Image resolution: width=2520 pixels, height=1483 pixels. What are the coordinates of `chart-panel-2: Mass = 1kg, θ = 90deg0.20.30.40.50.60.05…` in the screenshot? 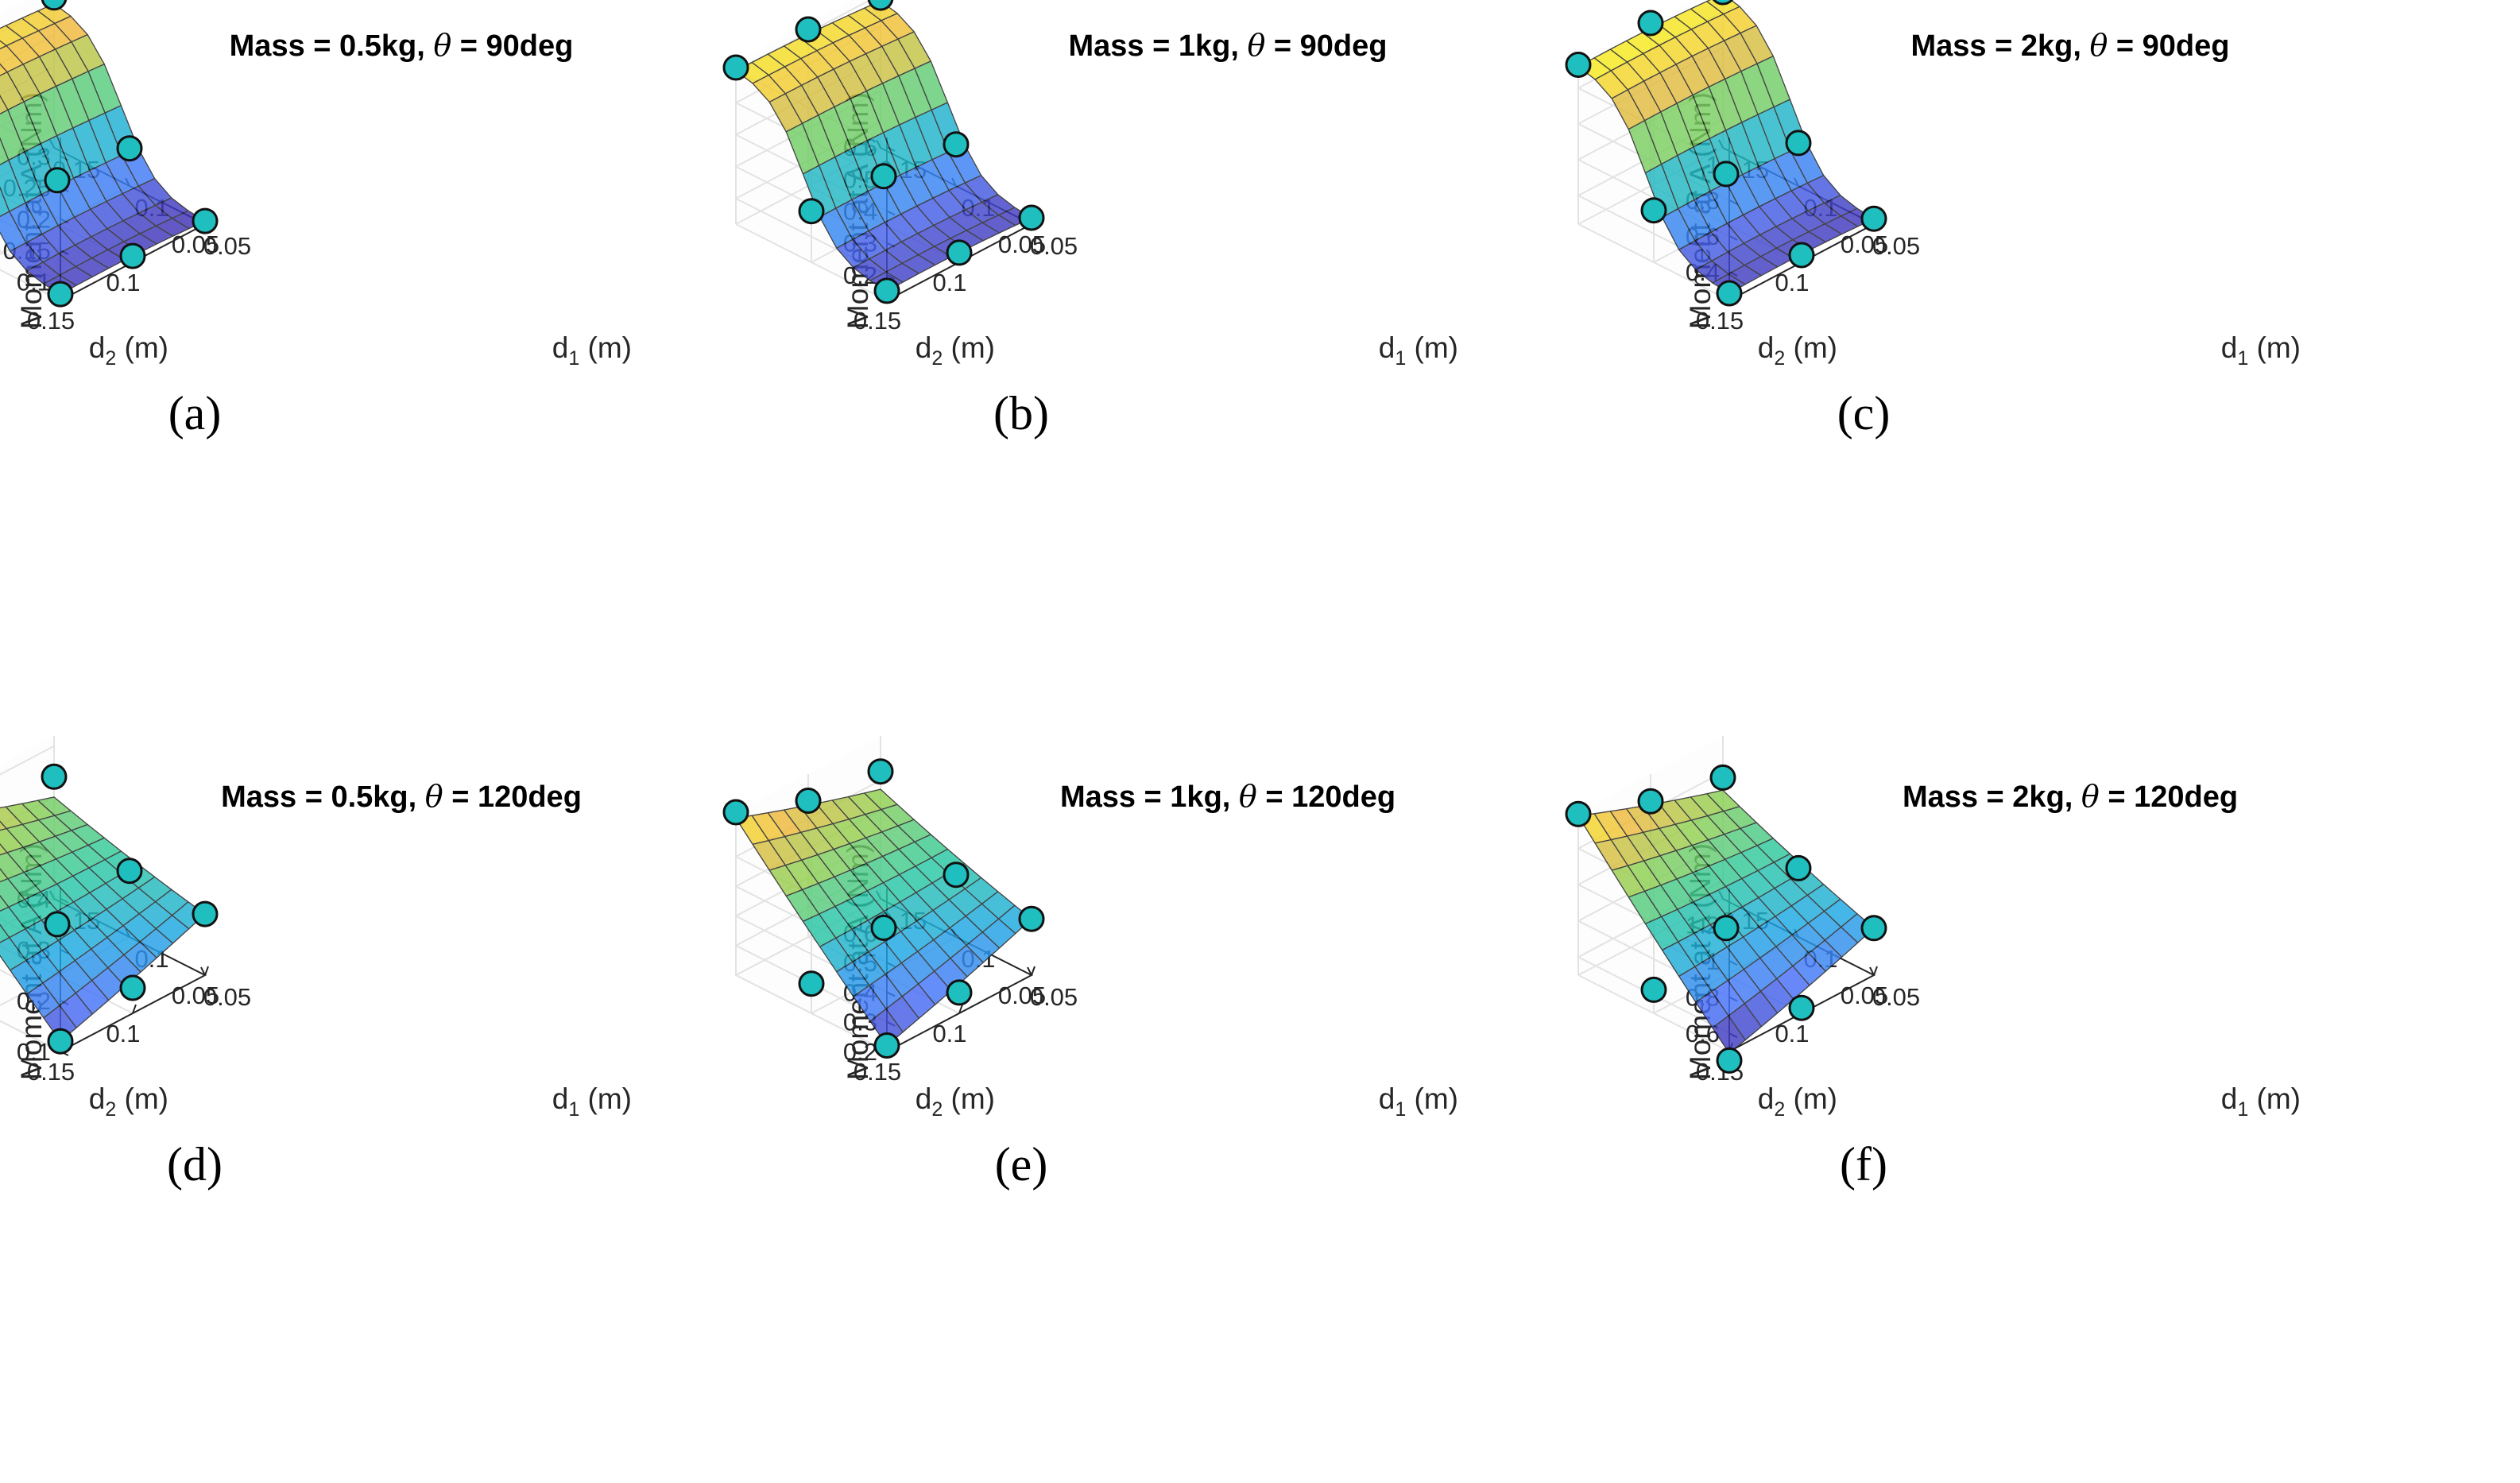 It's located at (1090, 219).